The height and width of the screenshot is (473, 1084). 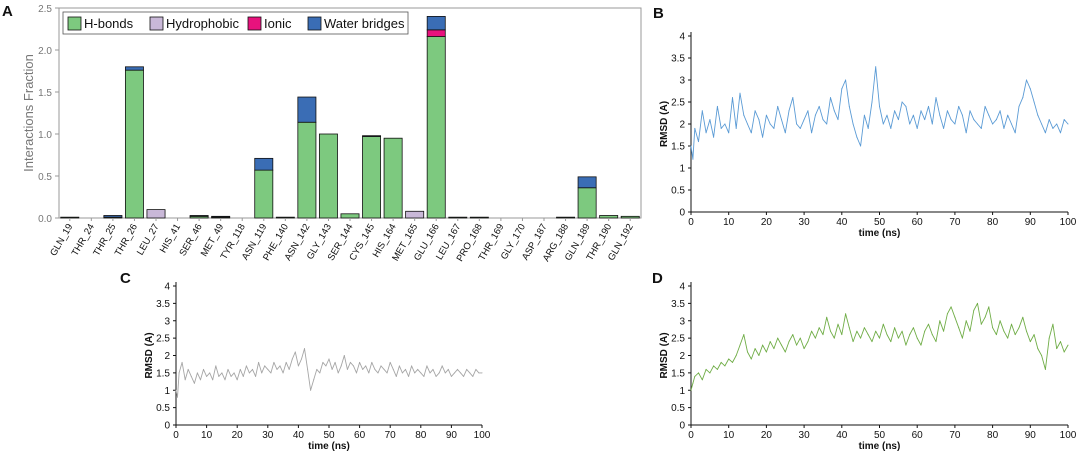 What do you see at coordinates (235, 23) in the screenshot?
I see `chart-a-legend: H-bonds Hydrophobic Ionic Water bridges` at bounding box center [235, 23].